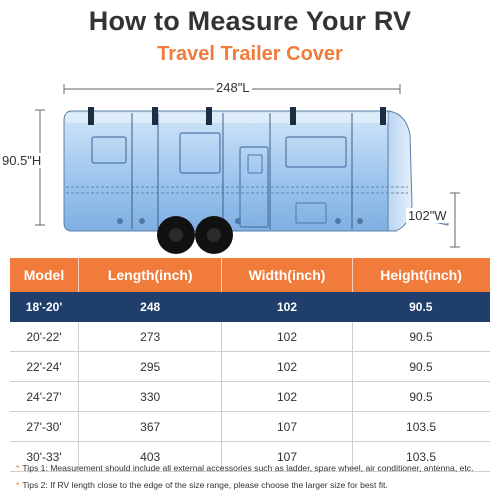  Describe the element at coordinates (44, 426) in the screenshot. I see `cell-model: 27'-30'` at that location.